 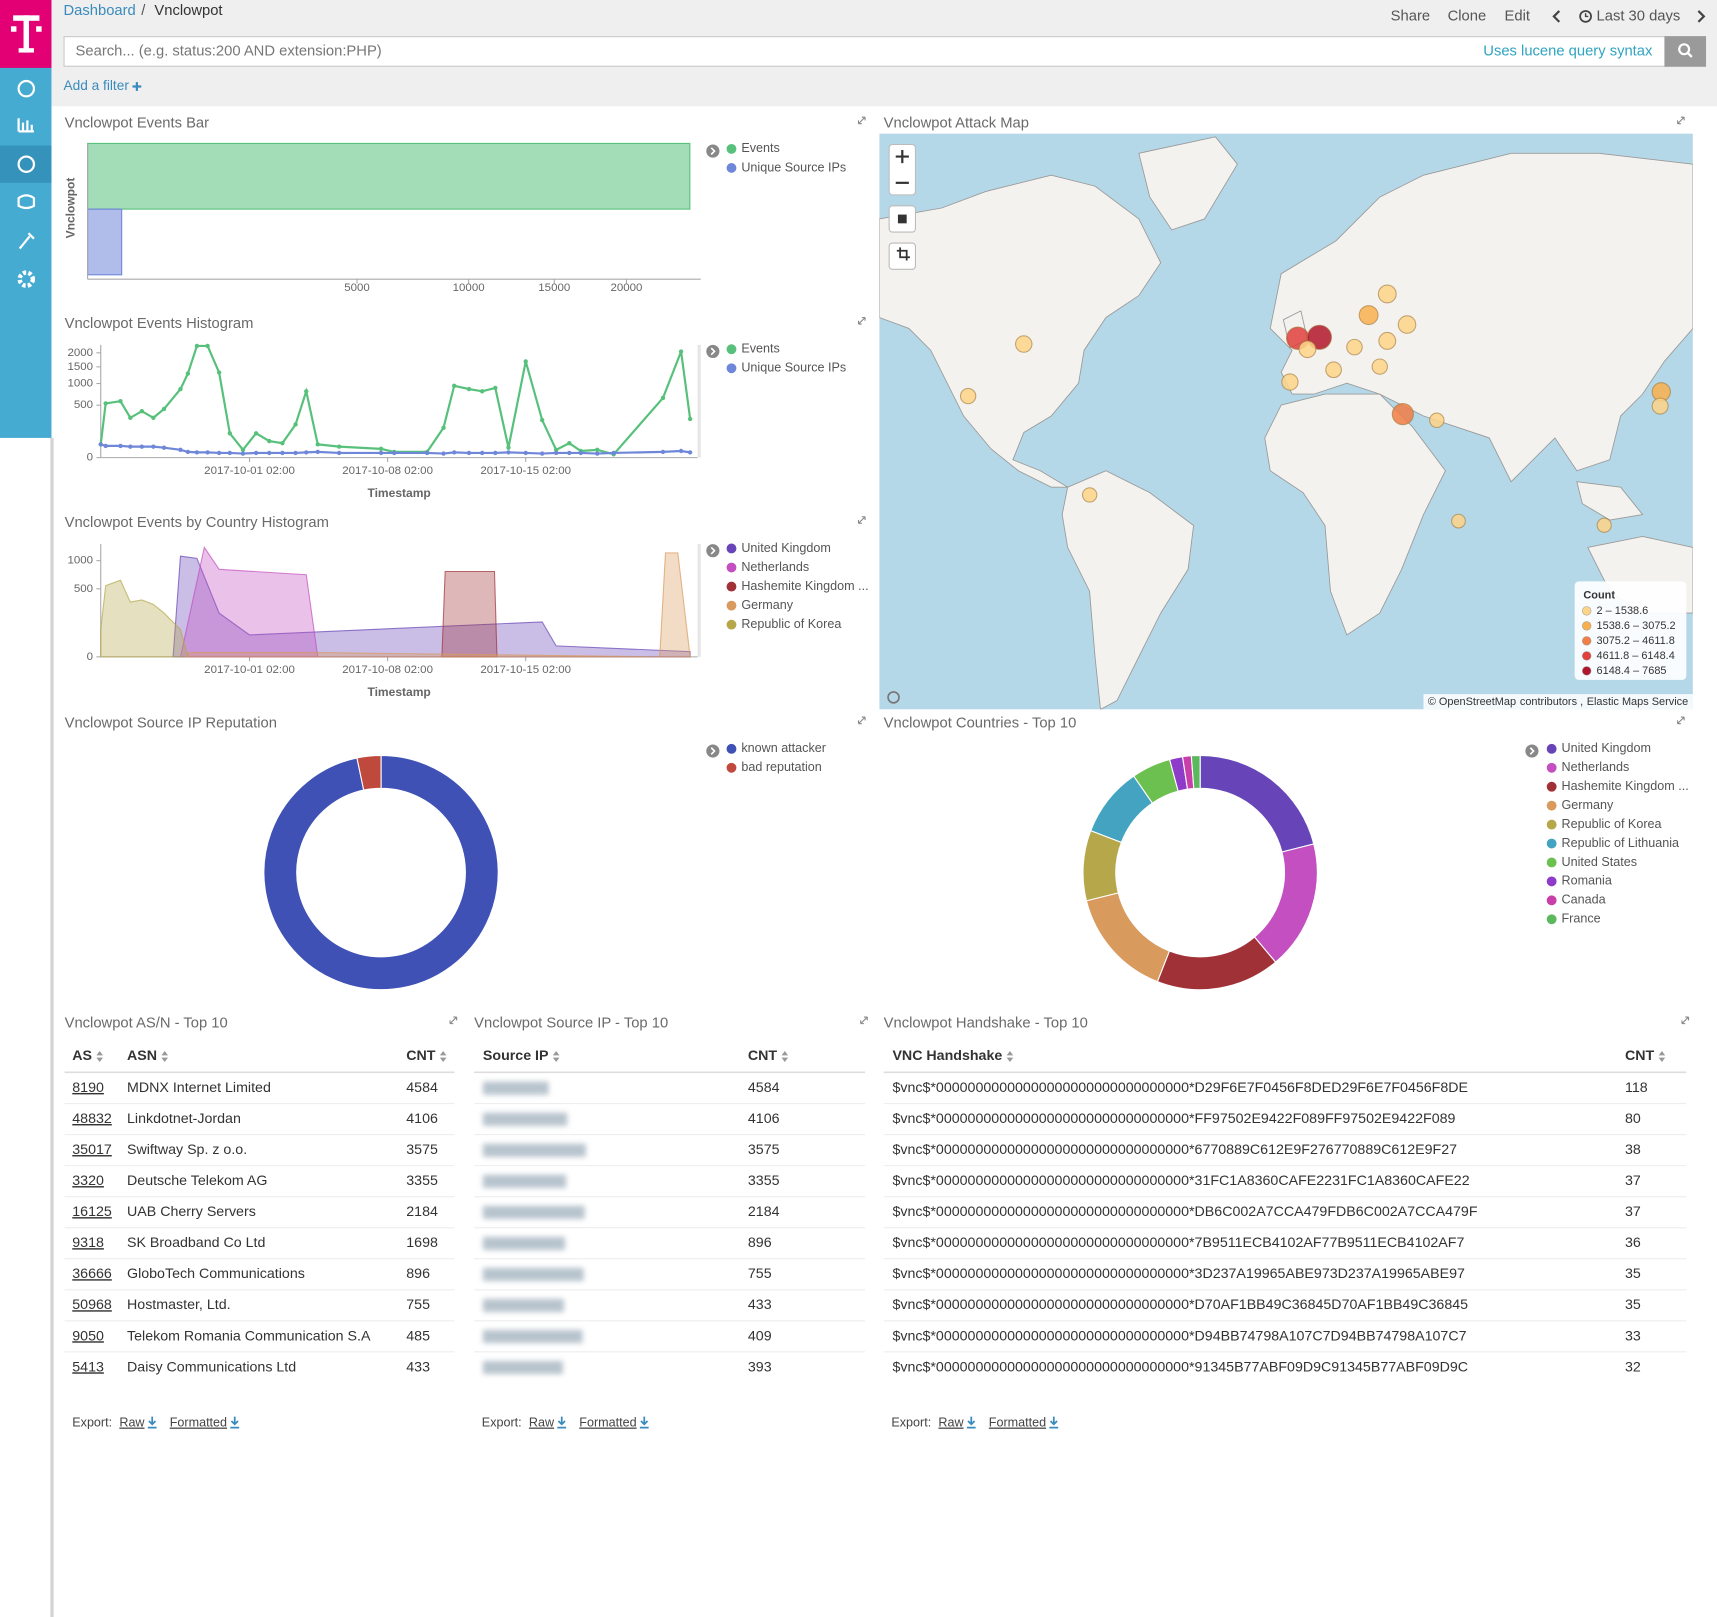 What do you see at coordinates (1620, 843) in the screenshot?
I see `legend-label: Republic of Lithuania` at bounding box center [1620, 843].